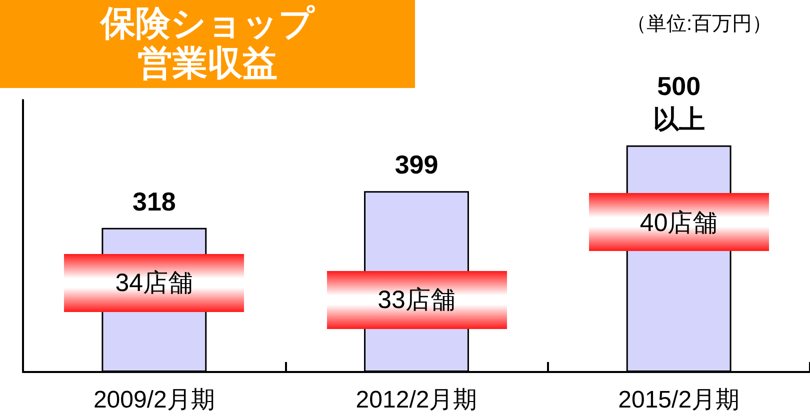 Image resolution: width=810 pixels, height=420 pixels. I want to click on chart-subtitle: （単位:百万円）, so click(699, 24).